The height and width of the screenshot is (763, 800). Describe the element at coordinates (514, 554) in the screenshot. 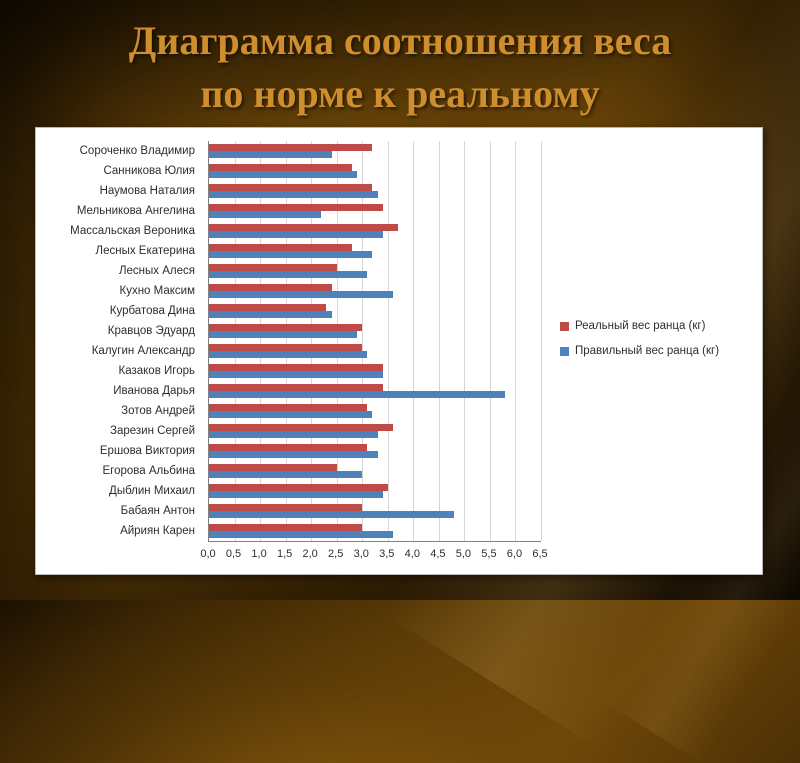

I see `x-tick-label: 6,0` at that location.